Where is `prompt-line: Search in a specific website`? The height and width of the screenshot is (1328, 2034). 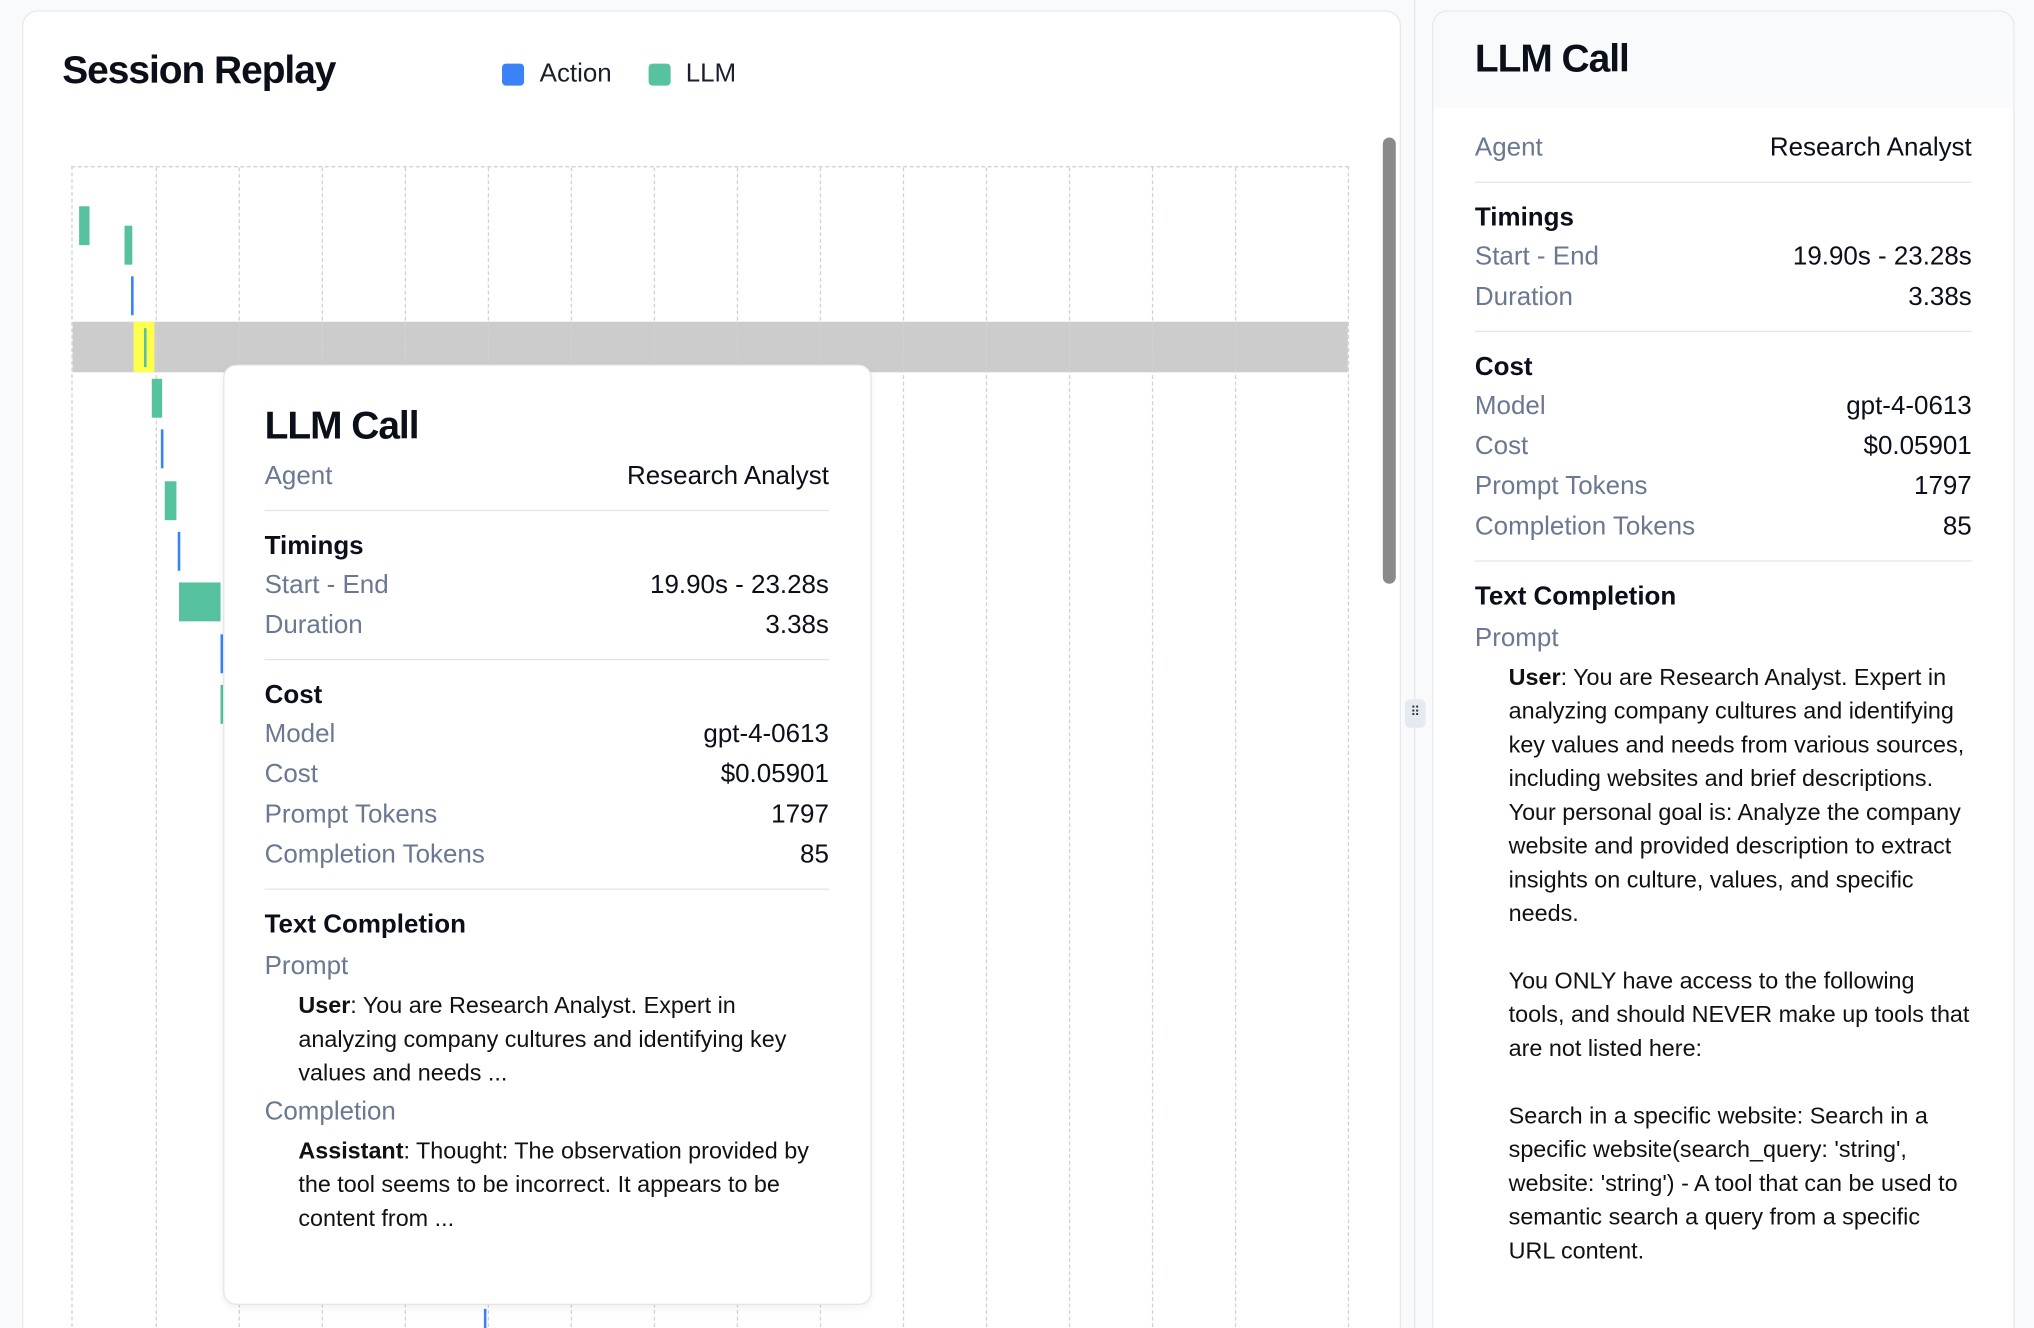
prompt-line: Search in a specific website is located at coordinates (1733, 1183).